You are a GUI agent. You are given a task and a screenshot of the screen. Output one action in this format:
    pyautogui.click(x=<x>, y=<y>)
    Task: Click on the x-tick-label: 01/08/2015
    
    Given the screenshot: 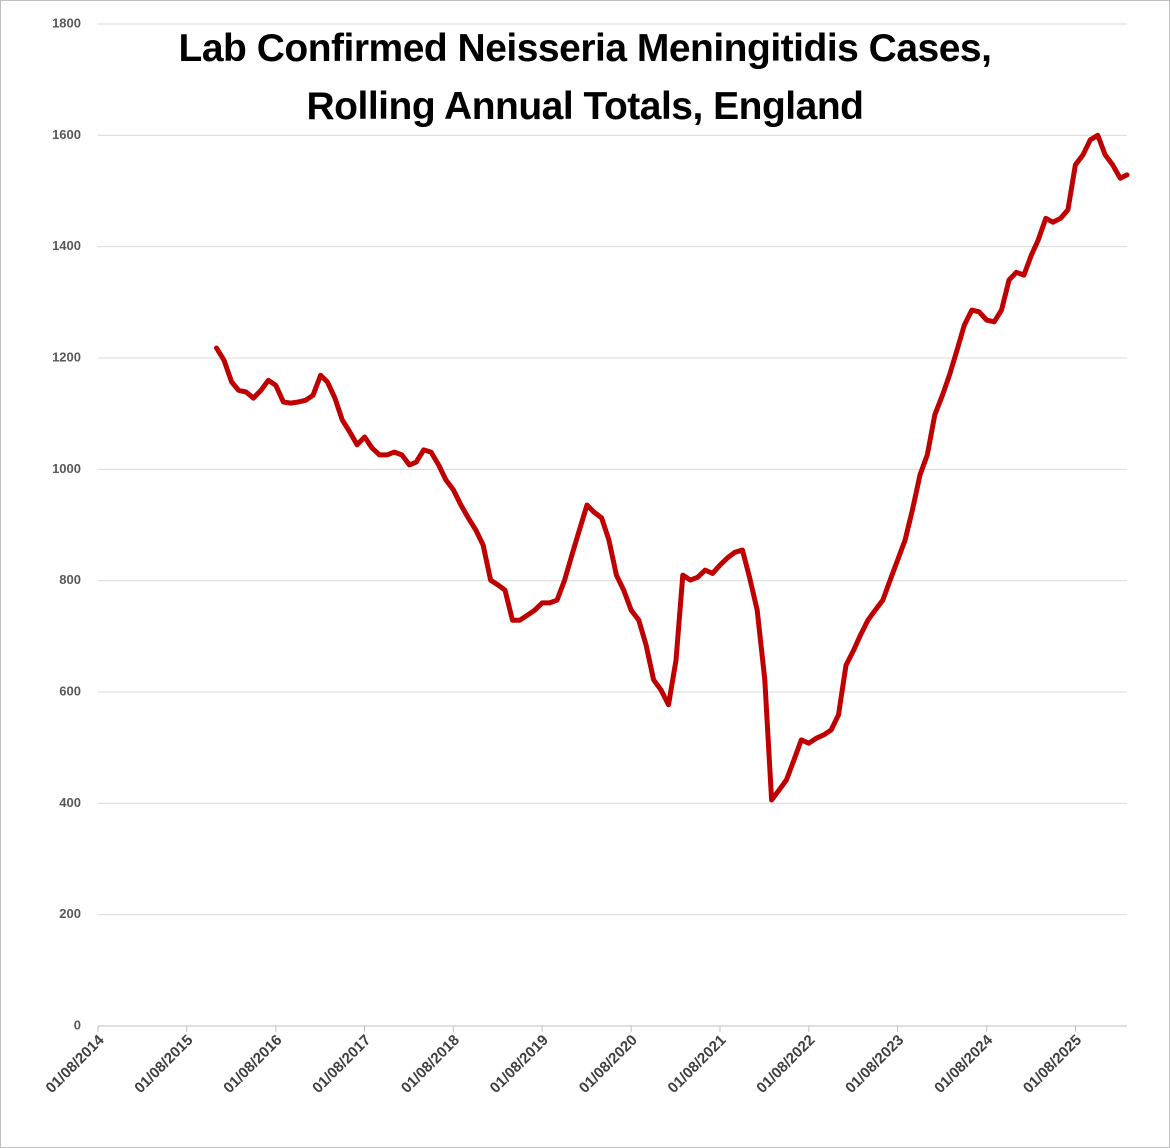 What is the action you would take?
    pyautogui.click(x=163, y=1064)
    